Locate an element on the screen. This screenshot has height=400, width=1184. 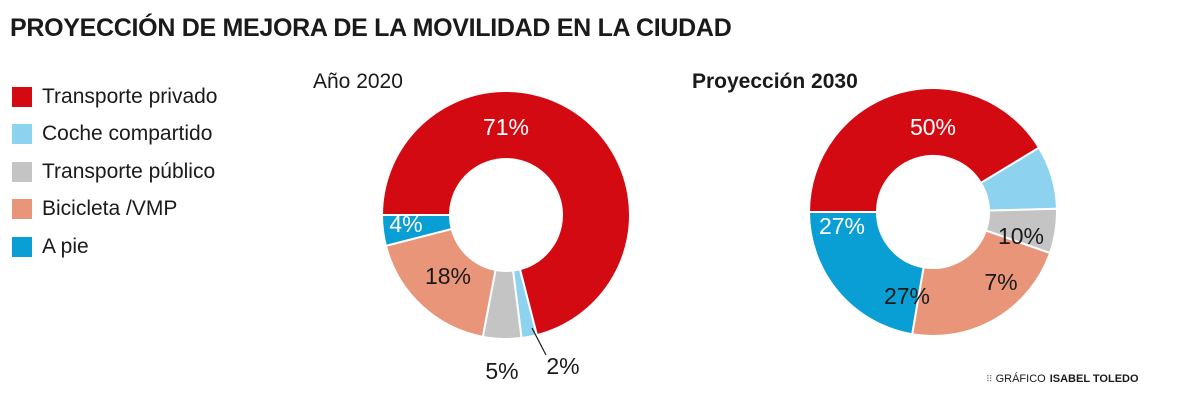
slice-label-a-pie: 27% is located at coordinates (842, 226).